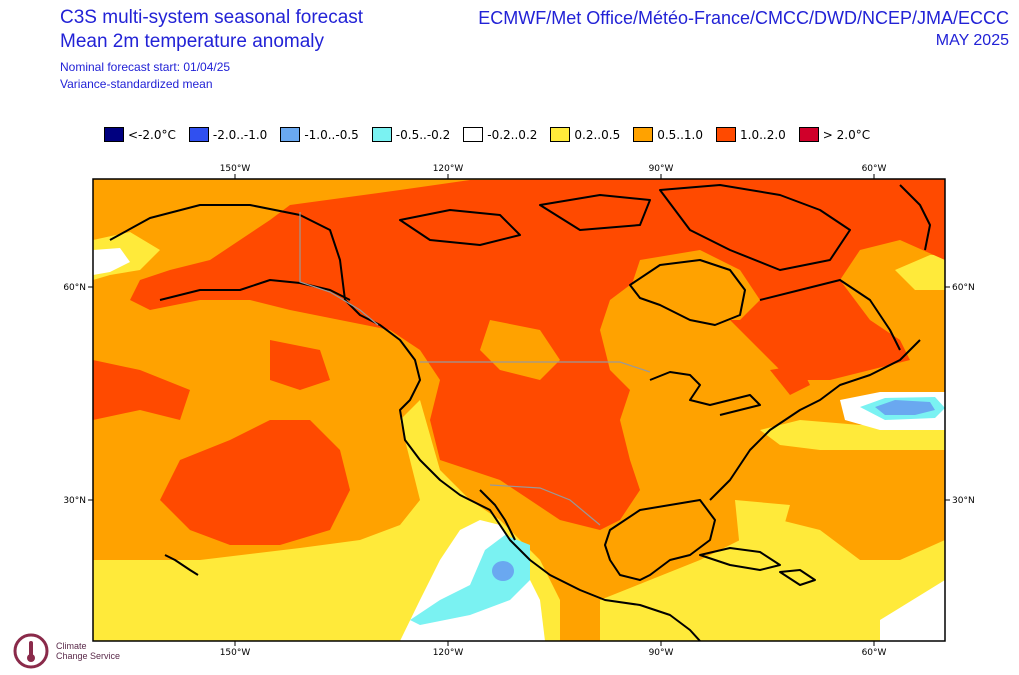 Image resolution: width=1019 pixels, height=675 pixels. What do you see at coordinates (972, 40) in the screenshot?
I see `period-text: MAY 2025` at bounding box center [972, 40].